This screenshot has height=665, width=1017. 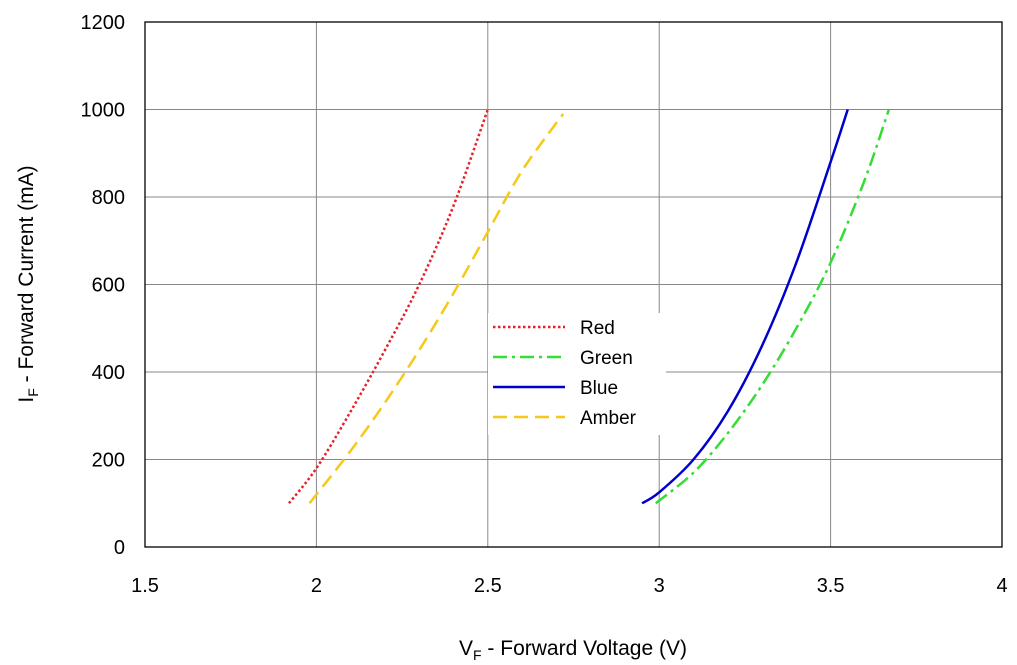 What do you see at coordinates (659, 586) in the screenshot?
I see `x-tick-label: 3` at bounding box center [659, 586].